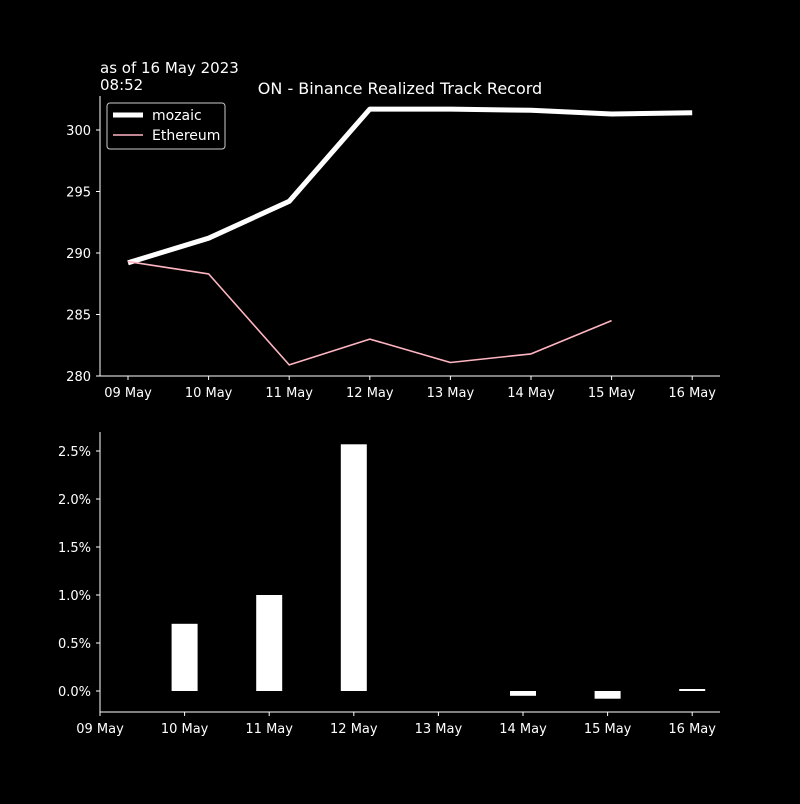  I want to click on bar-12-may, so click(353, 567).